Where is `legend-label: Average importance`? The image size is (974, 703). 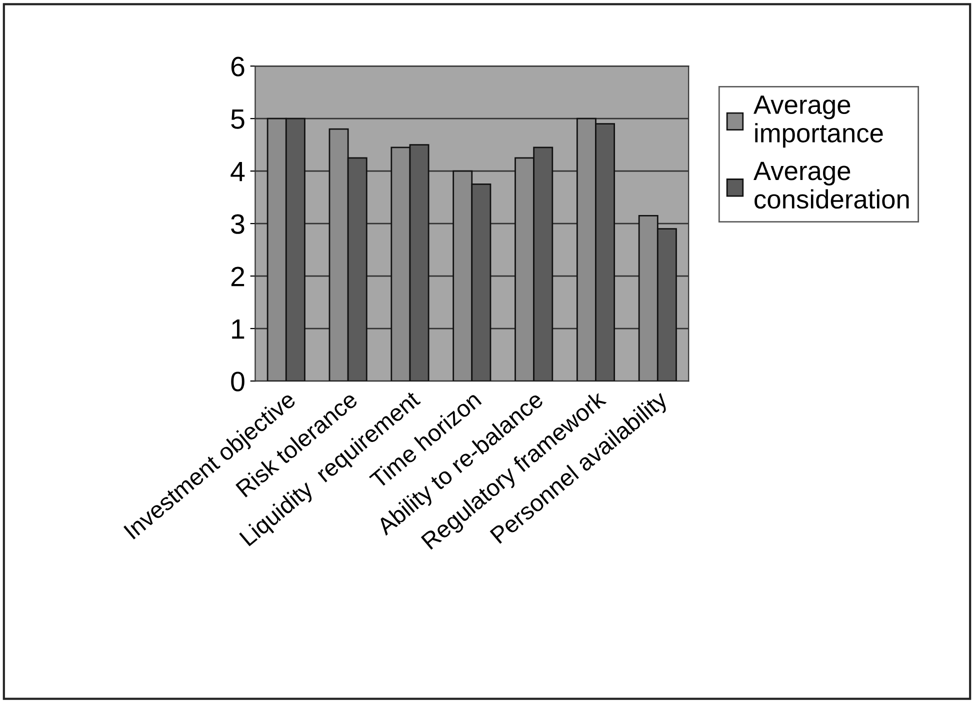 legend-label: Average importance is located at coordinates (818, 122).